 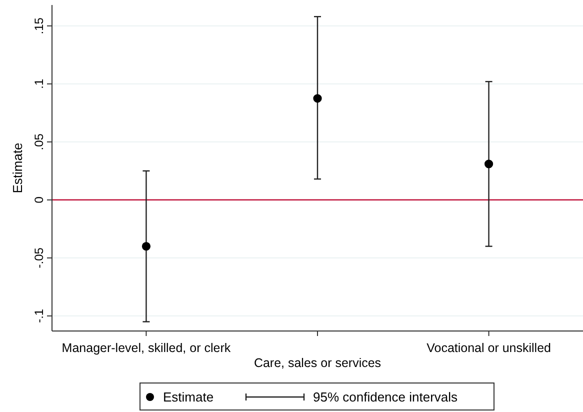 I want to click on y-tick-label: .05, so click(x=39, y=141).